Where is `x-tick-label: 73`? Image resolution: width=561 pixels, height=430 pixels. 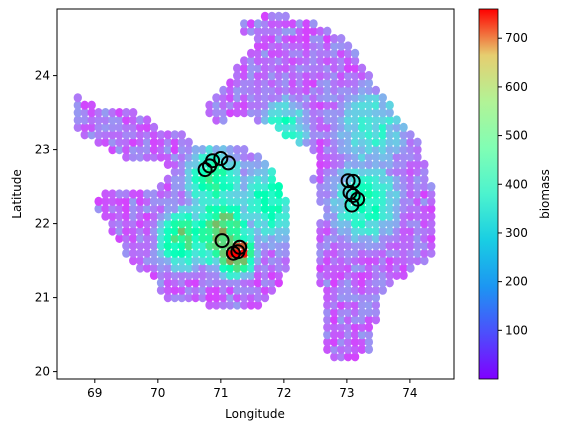
x-tick-label: 73 is located at coordinates (346, 393).